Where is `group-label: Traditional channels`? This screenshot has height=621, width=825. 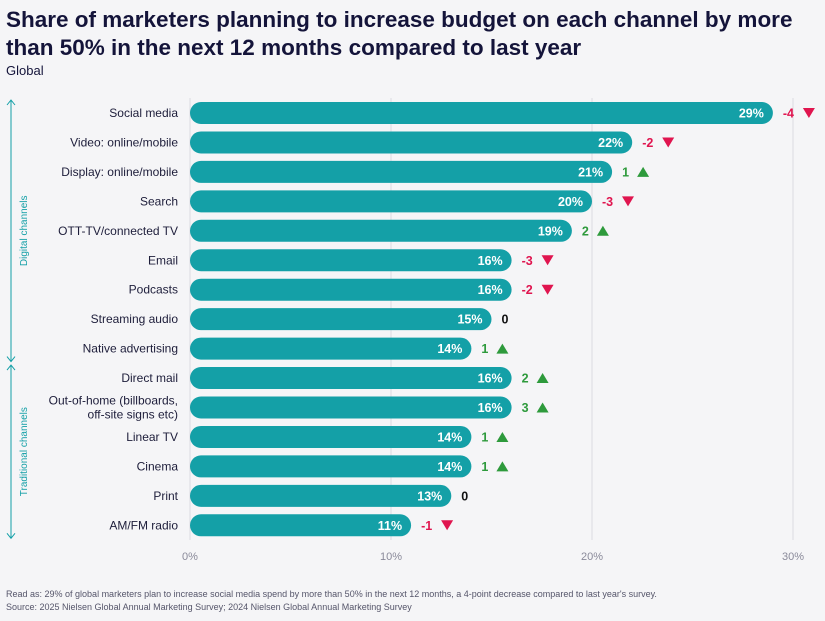 group-label: Traditional channels is located at coordinates (24, 451).